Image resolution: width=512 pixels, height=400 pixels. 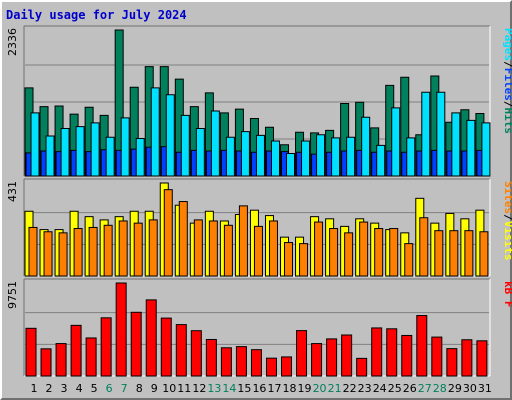 What do you see at coordinates (507, 121) in the screenshot?
I see `legend-item: Hits` at bounding box center [507, 121].